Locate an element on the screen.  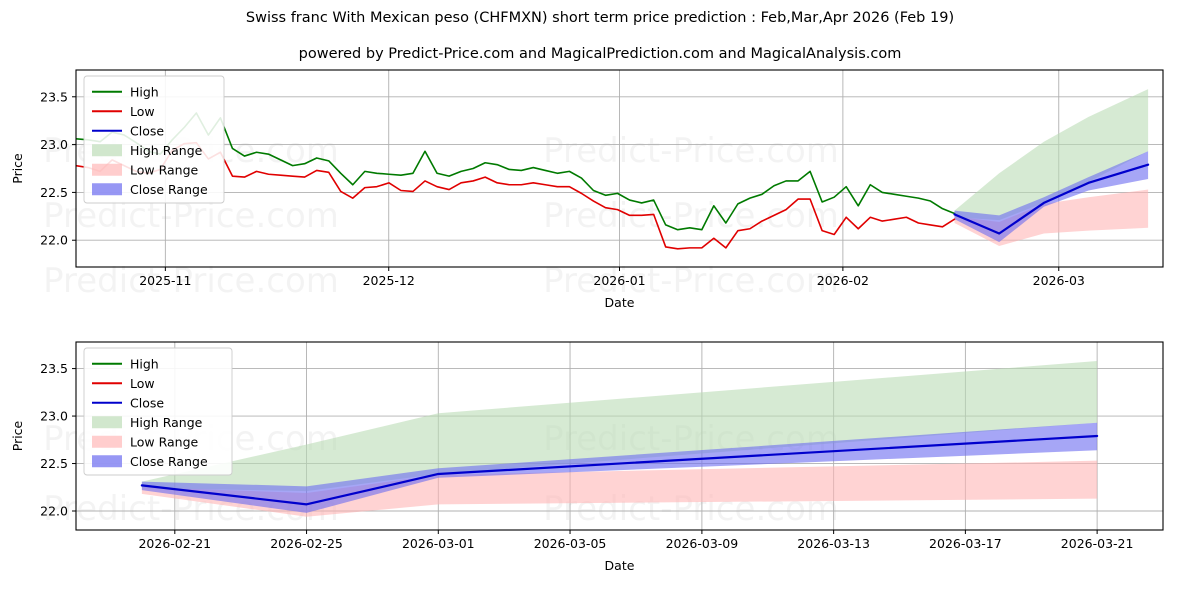
x-tick-label: 2026-03-01 is located at coordinates (438, 543).